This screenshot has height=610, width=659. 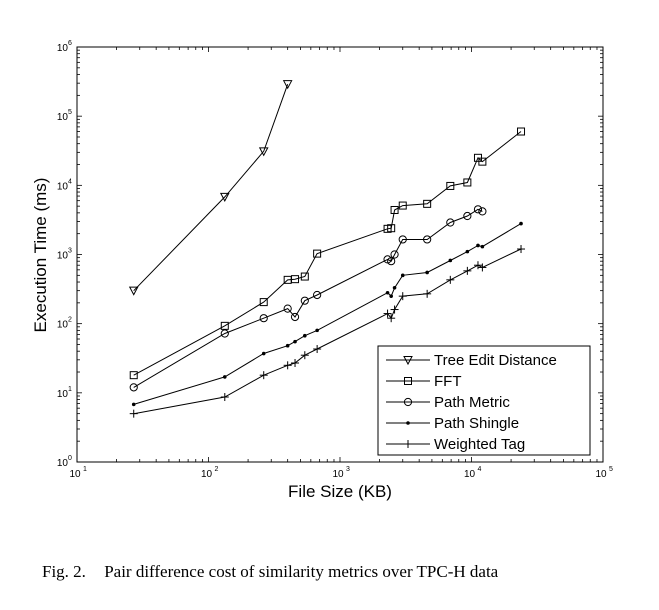 What do you see at coordinates (495, 360) in the screenshot?
I see `legend-label: Tree Edit Distance` at bounding box center [495, 360].